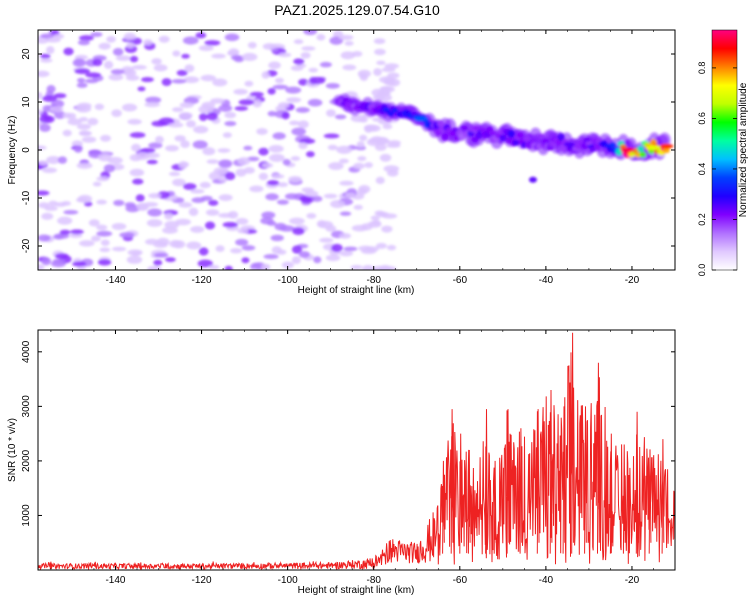 The image size is (750, 600). I want to click on y-tick-label: 3000, so click(26, 406).